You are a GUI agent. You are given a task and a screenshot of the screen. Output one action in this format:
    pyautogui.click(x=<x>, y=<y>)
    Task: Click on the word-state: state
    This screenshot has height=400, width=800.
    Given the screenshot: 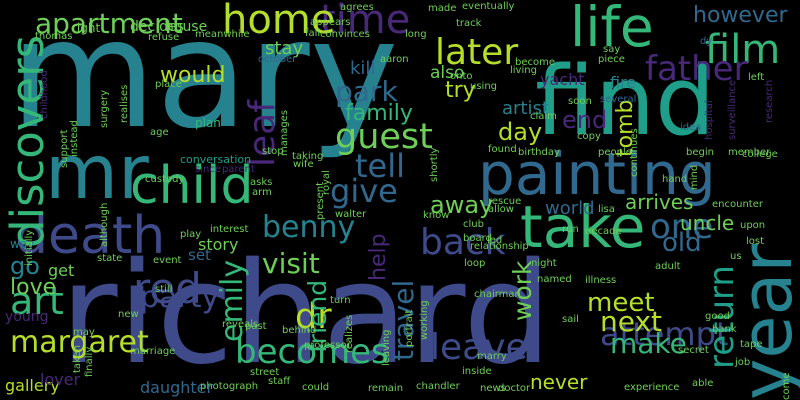 What is the action you would take?
    pyautogui.click(x=110, y=258)
    